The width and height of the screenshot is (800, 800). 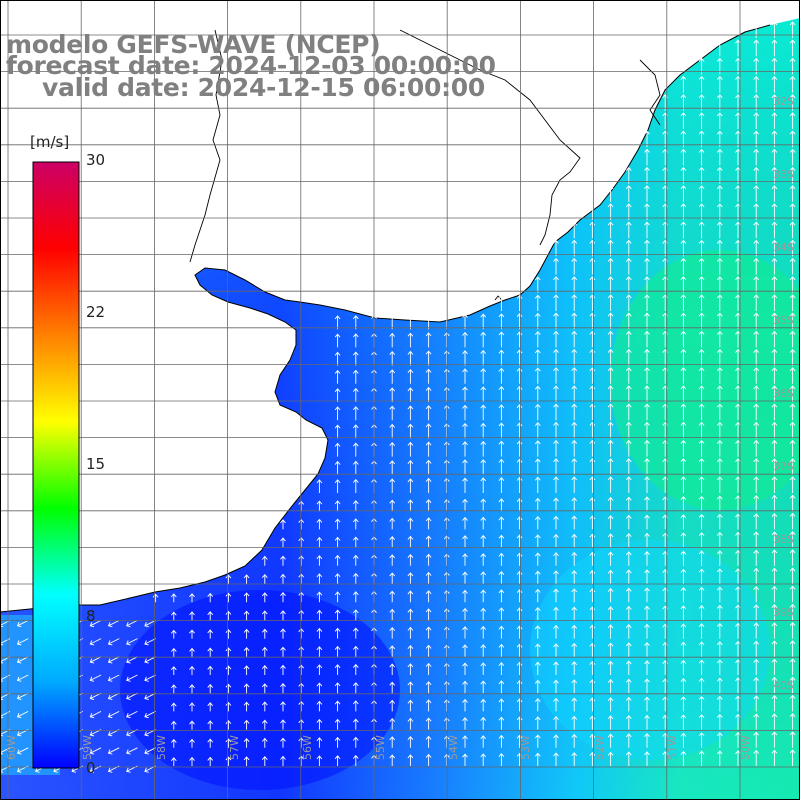 I want to click on lat-label: 32S, so click(x=783, y=101).